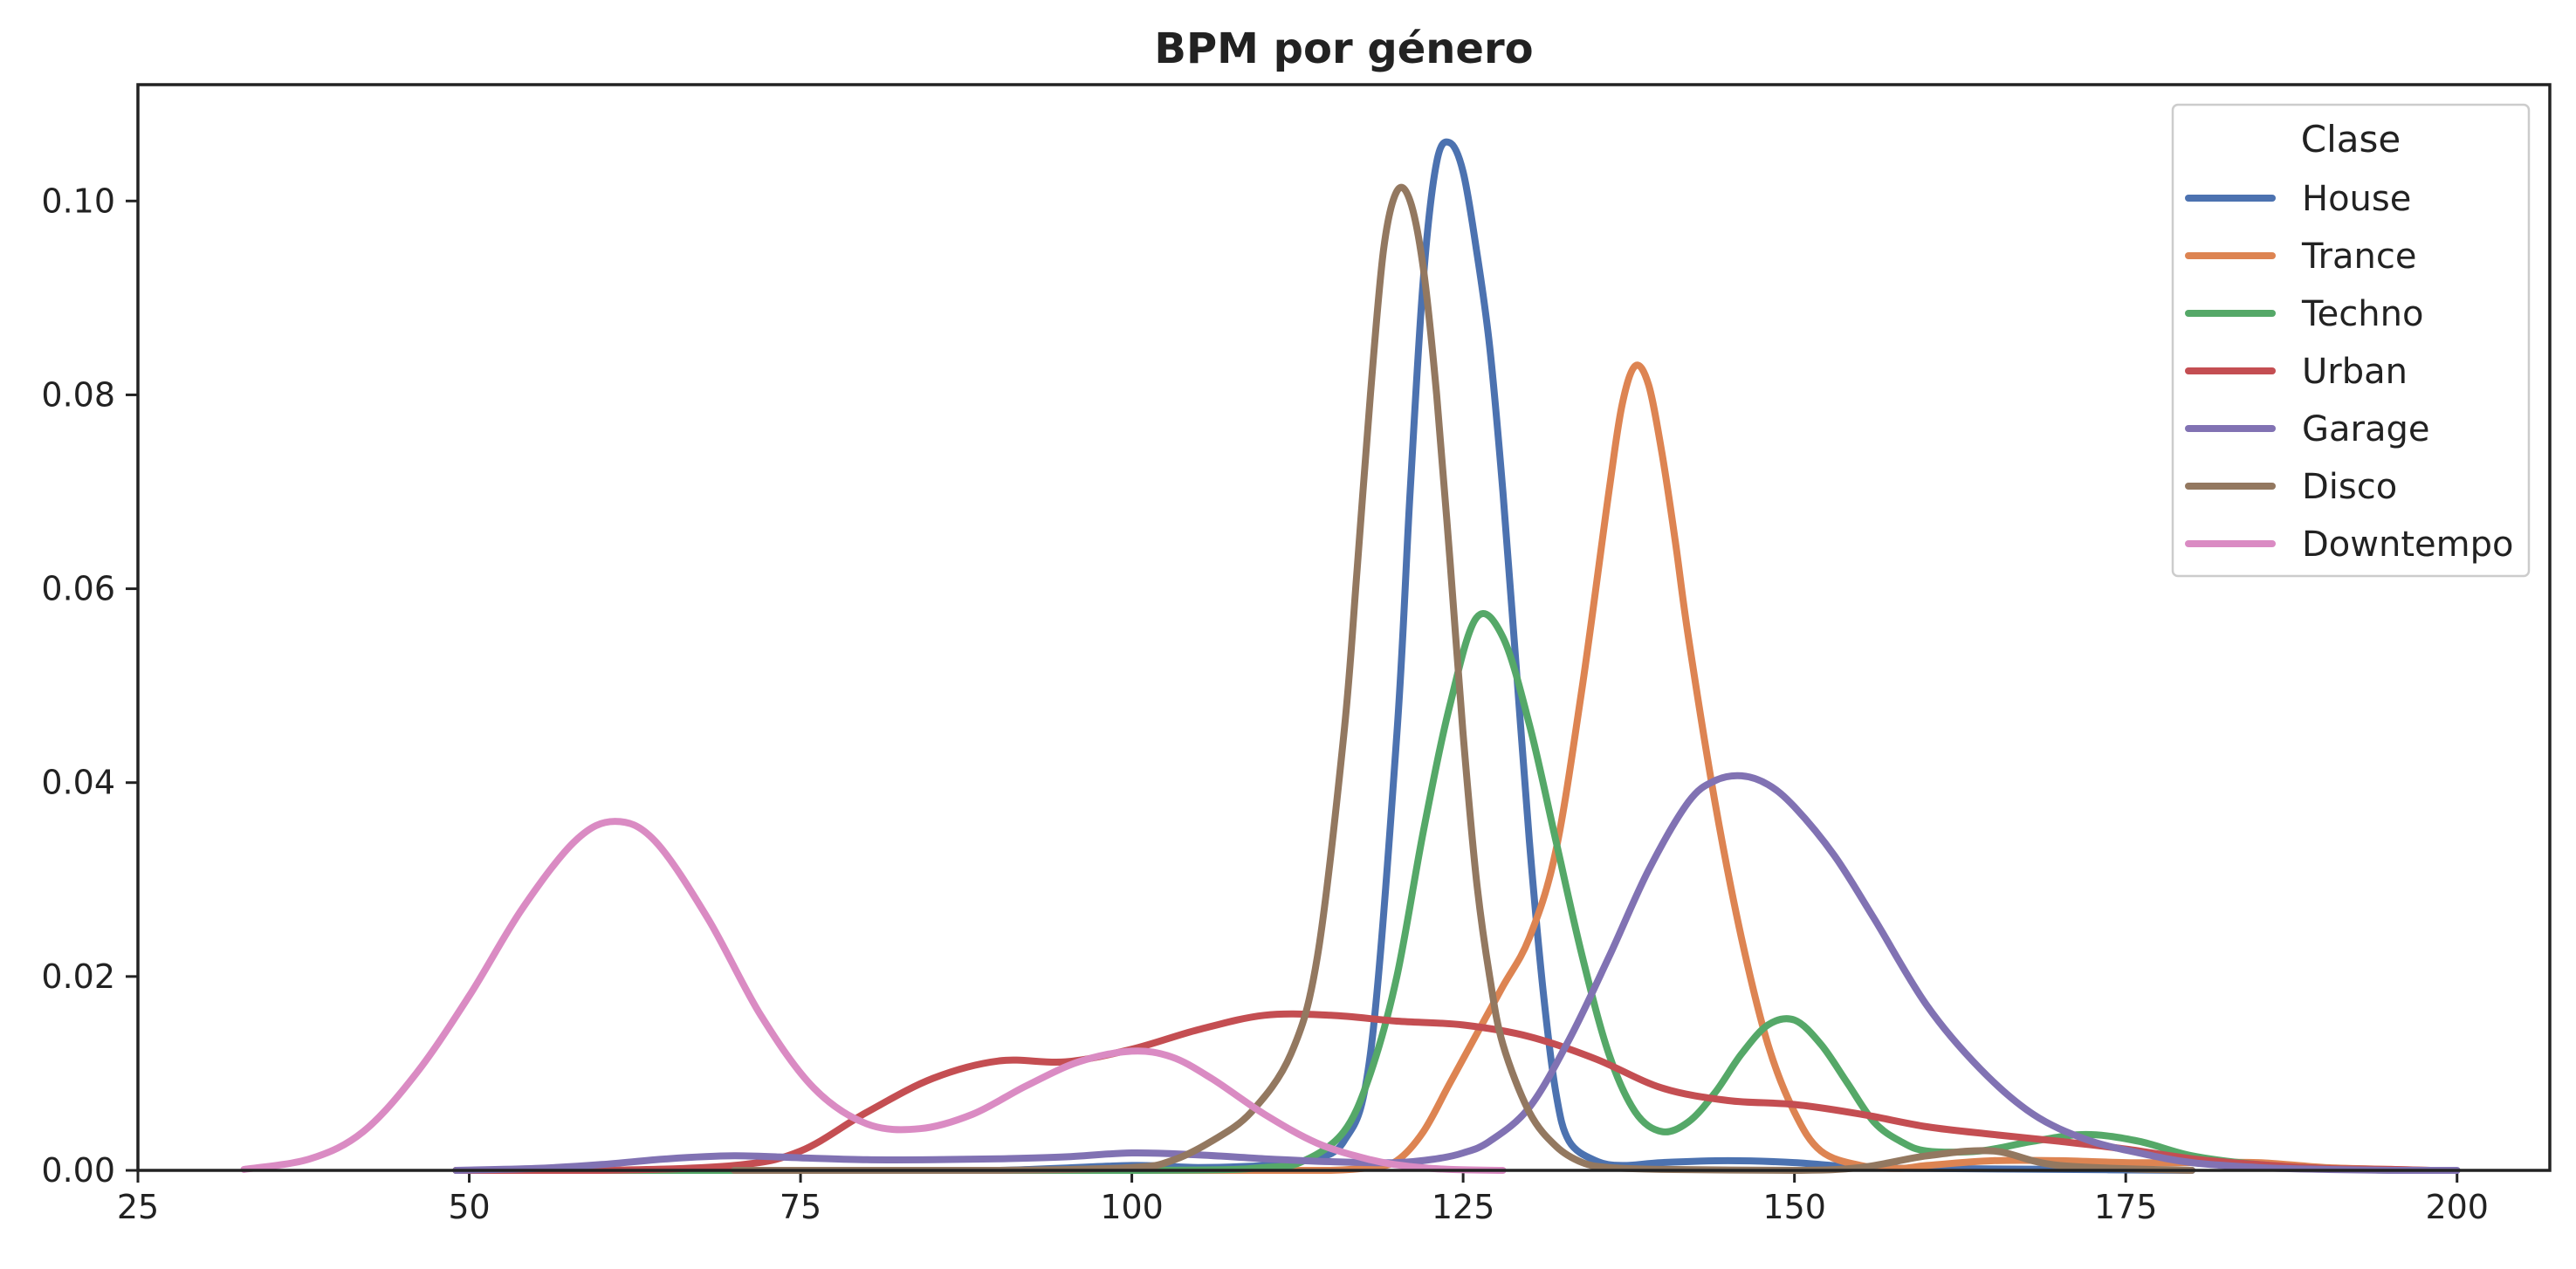 This screenshot has height=1269, width=2576. I want to click on x-tick-label: 100, so click(1132, 1207).